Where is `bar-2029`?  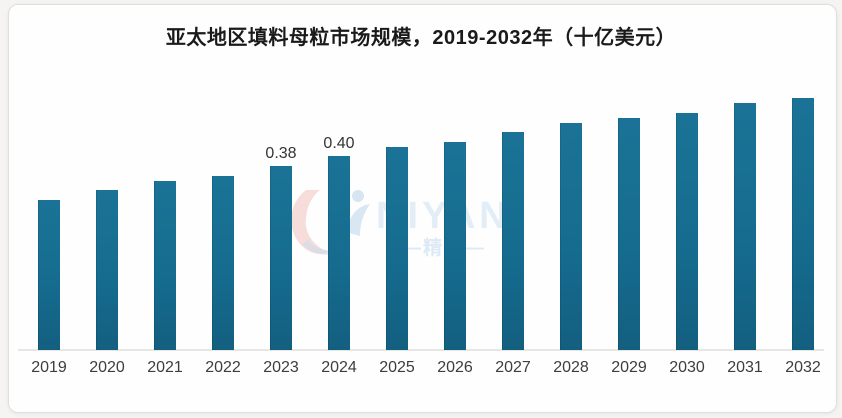
bar-2029 is located at coordinates (629, 234).